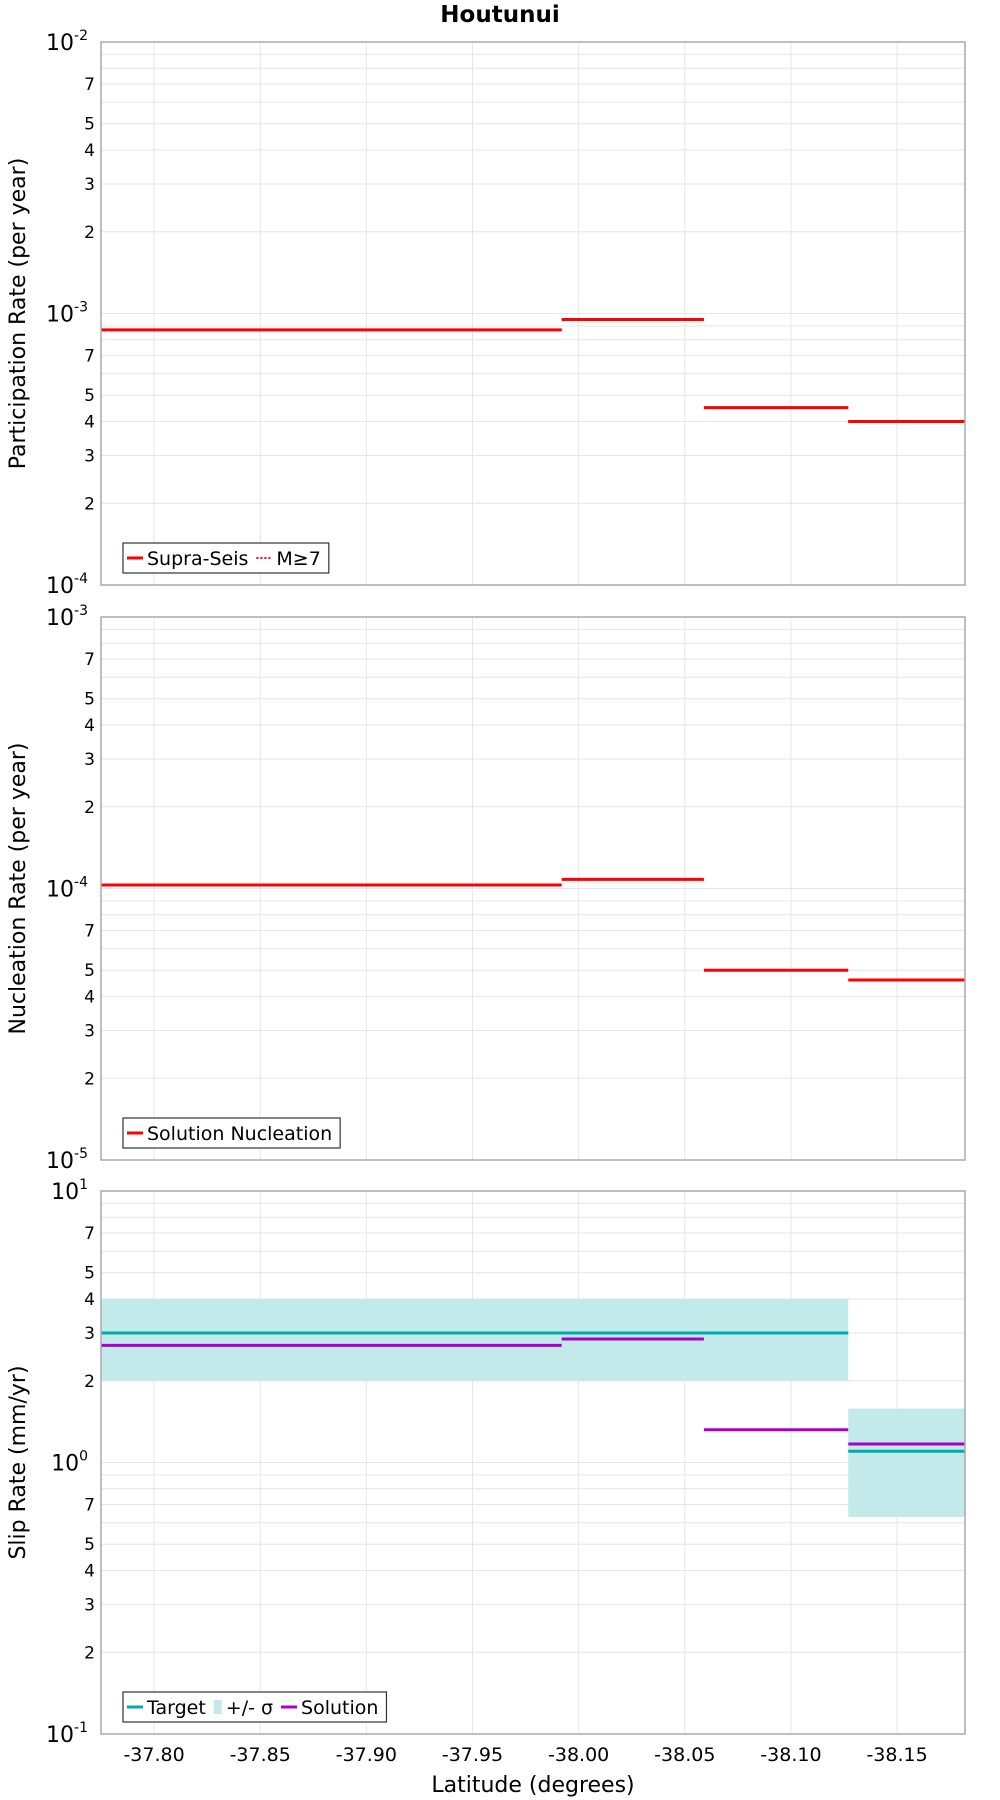 Image resolution: width=1000 pixels, height=1800 pixels. I want to click on y-axis-label: Participation Rate (per year), so click(18, 314).